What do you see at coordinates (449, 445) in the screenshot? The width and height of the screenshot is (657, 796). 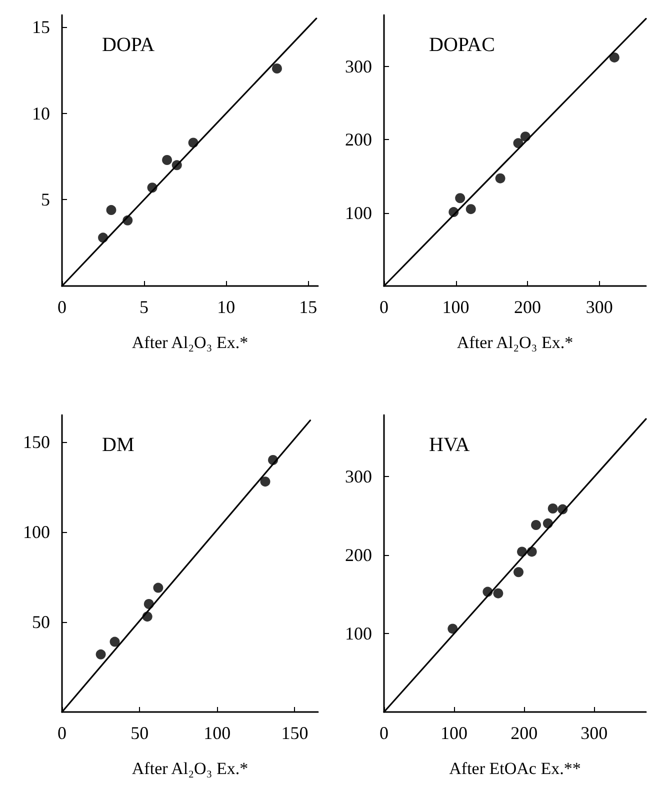 I see `text: HVA` at bounding box center [449, 445].